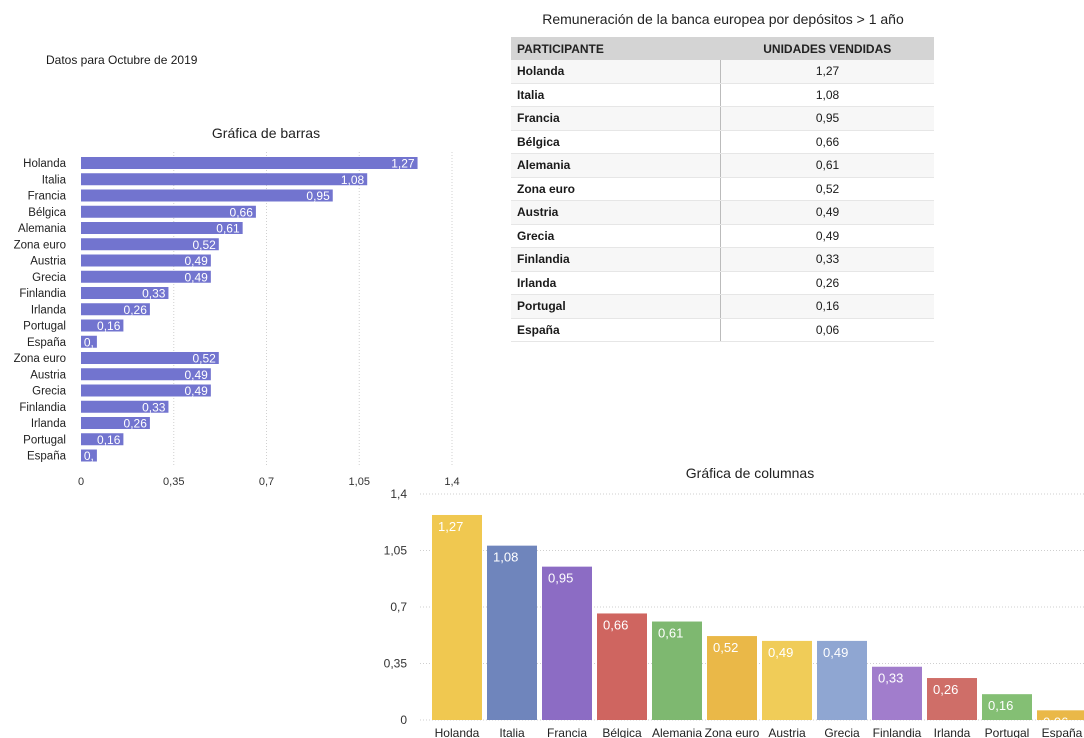  I want to click on column-chart-tick-label: 1,05, so click(396, 551).